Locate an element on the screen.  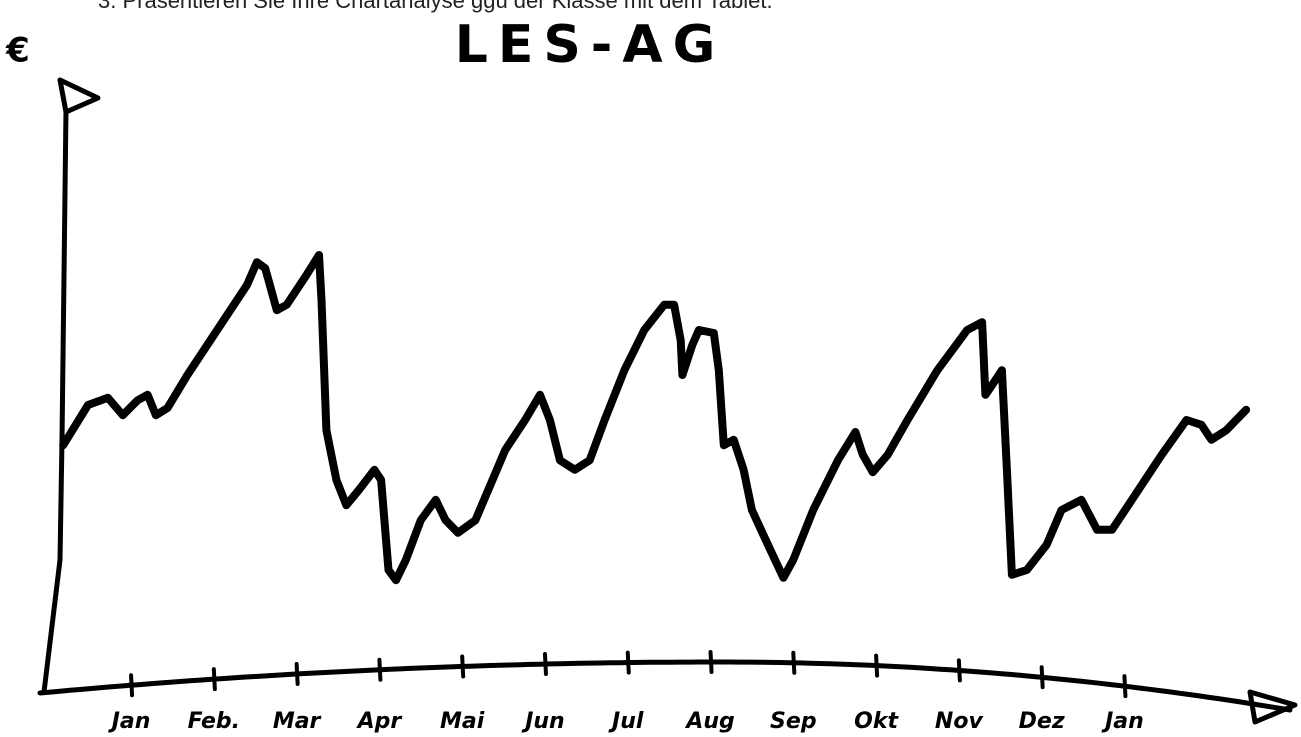
x-axis is located at coordinates (665, 686).